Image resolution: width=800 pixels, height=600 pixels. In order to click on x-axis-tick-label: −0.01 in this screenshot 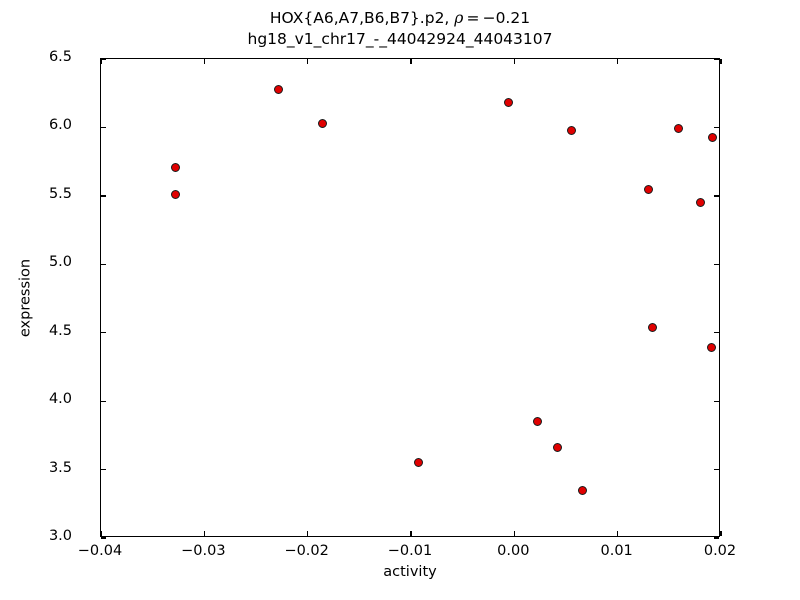, I will do `click(410, 551)`.